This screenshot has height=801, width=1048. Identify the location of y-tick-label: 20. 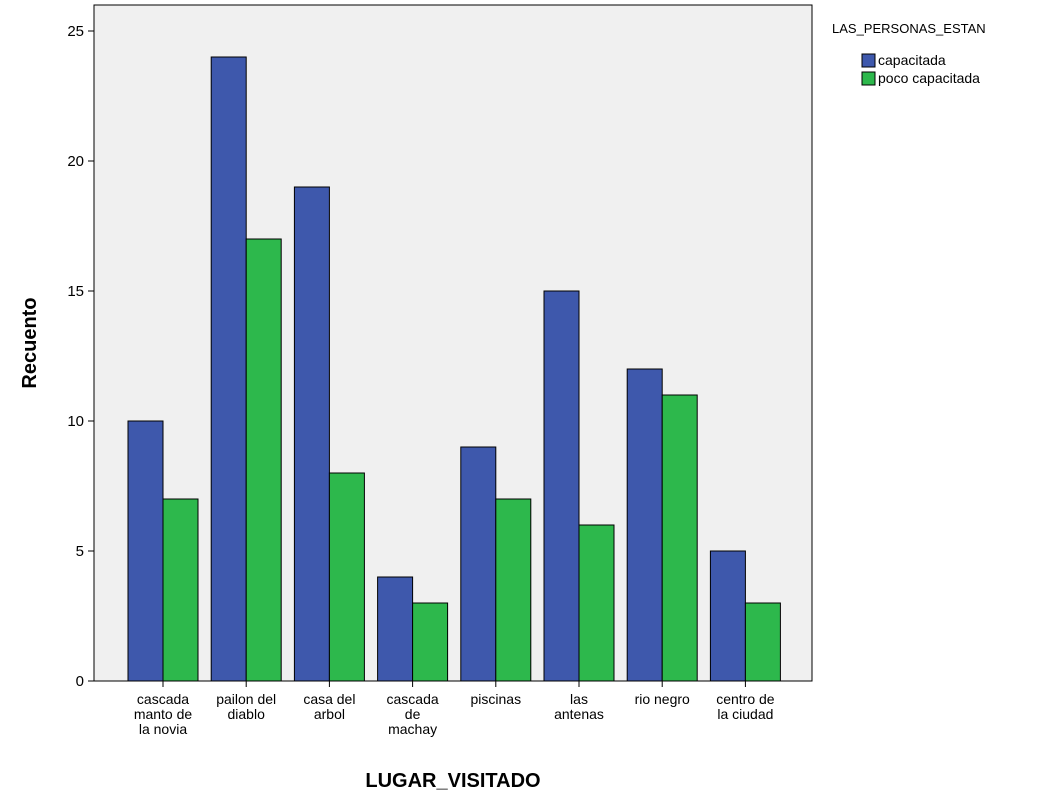
(75, 161).